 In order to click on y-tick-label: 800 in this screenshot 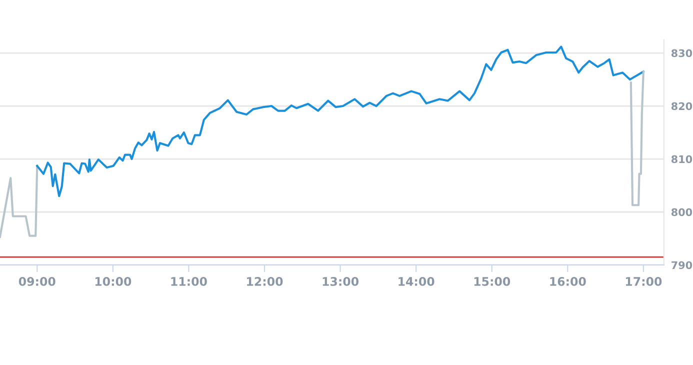, I will do `click(681, 212)`.